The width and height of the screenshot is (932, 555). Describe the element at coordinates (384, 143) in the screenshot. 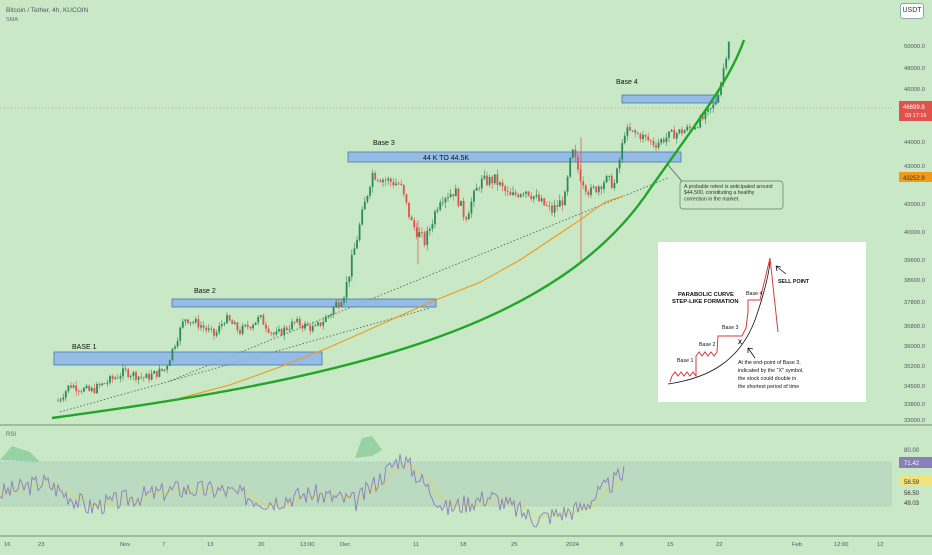

I see `base-label: Base 3` at that location.